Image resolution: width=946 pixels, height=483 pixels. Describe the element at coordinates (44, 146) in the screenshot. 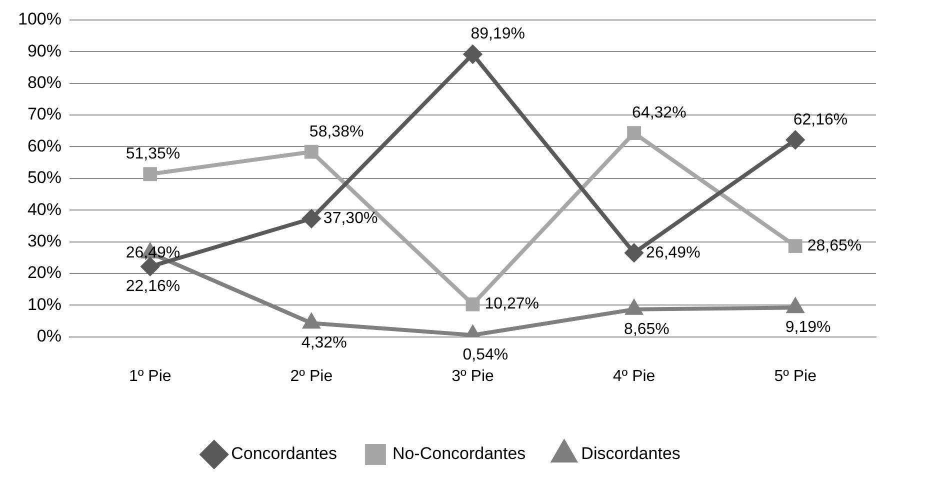

I see `y-tick-label: 60%` at that location.